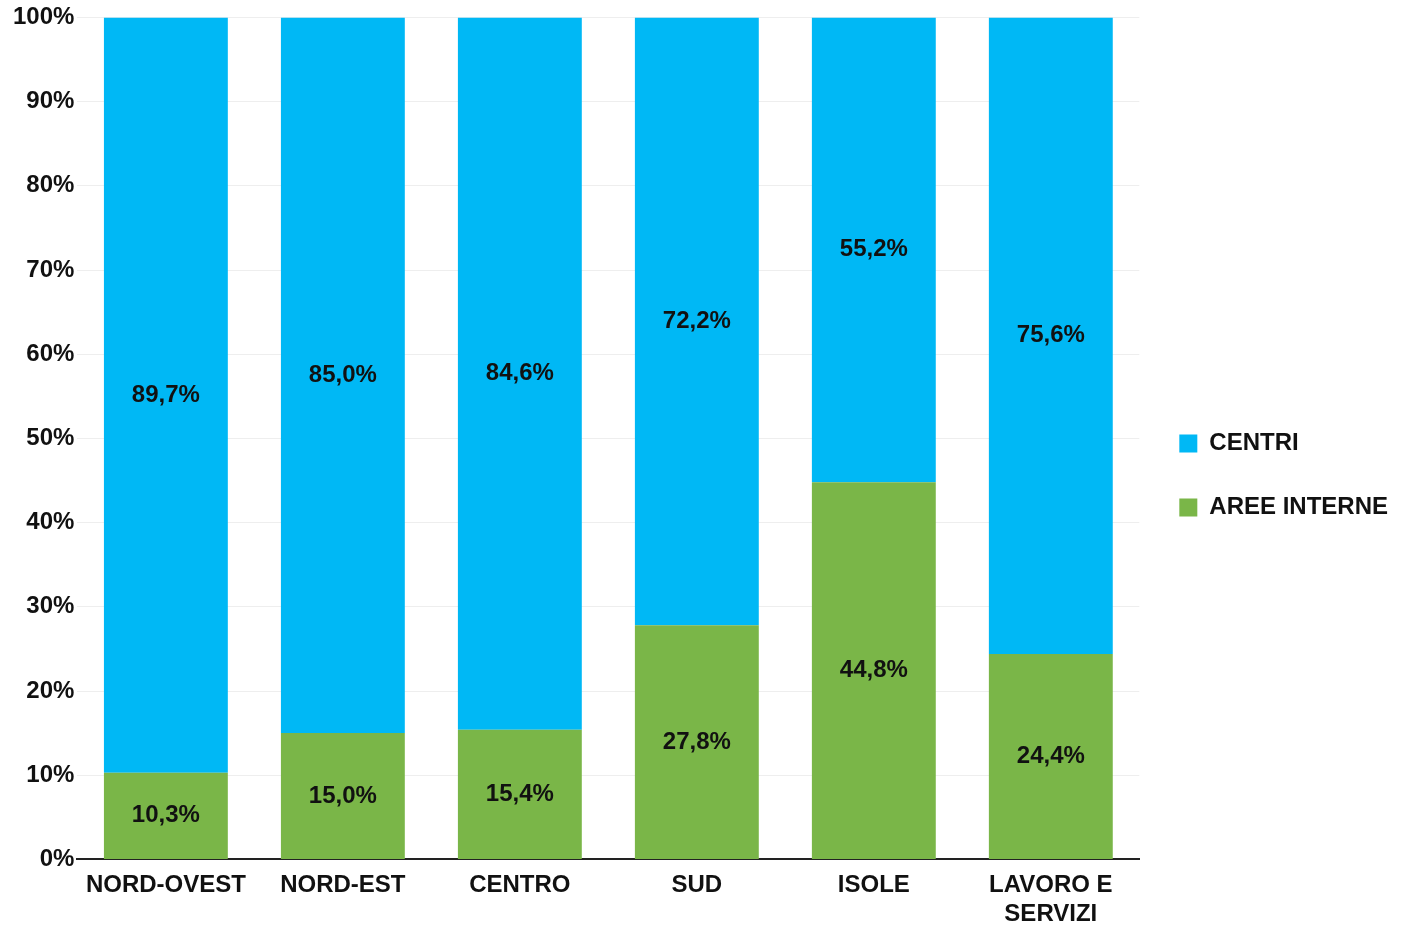  Describe the element at coordinates (50, 268) in the screenshot. I see `y-tick-label: 70%` at that location.